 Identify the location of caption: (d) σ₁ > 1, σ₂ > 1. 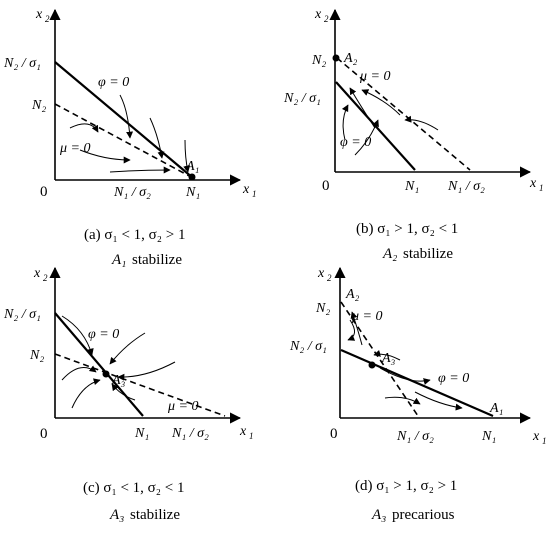
(406, 486).